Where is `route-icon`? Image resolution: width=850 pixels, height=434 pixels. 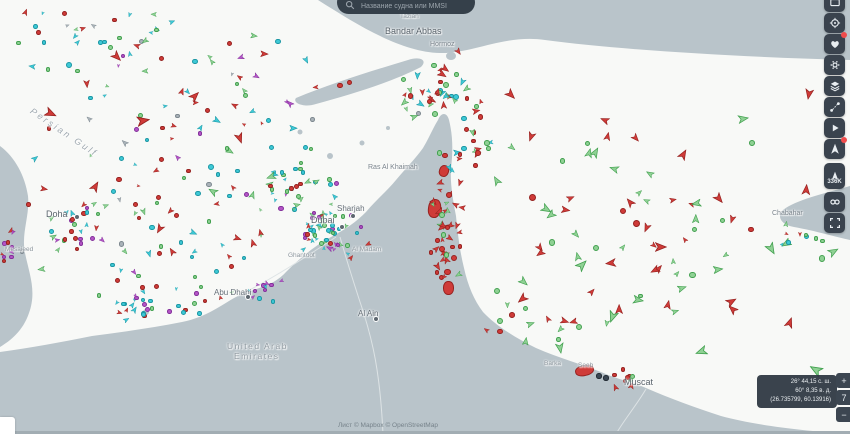
route-icon is located at coordinates (835, 107).